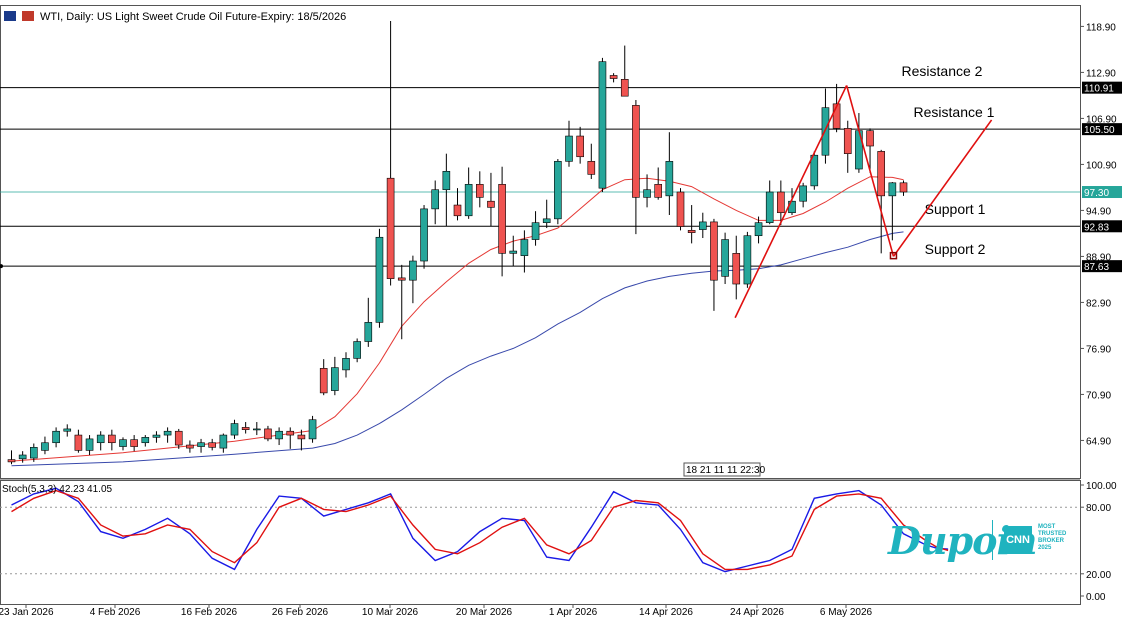 The height and width of the screenshot is (617, 1122). I want to click on y-tick-label: 64.90, so click(1098, 441).